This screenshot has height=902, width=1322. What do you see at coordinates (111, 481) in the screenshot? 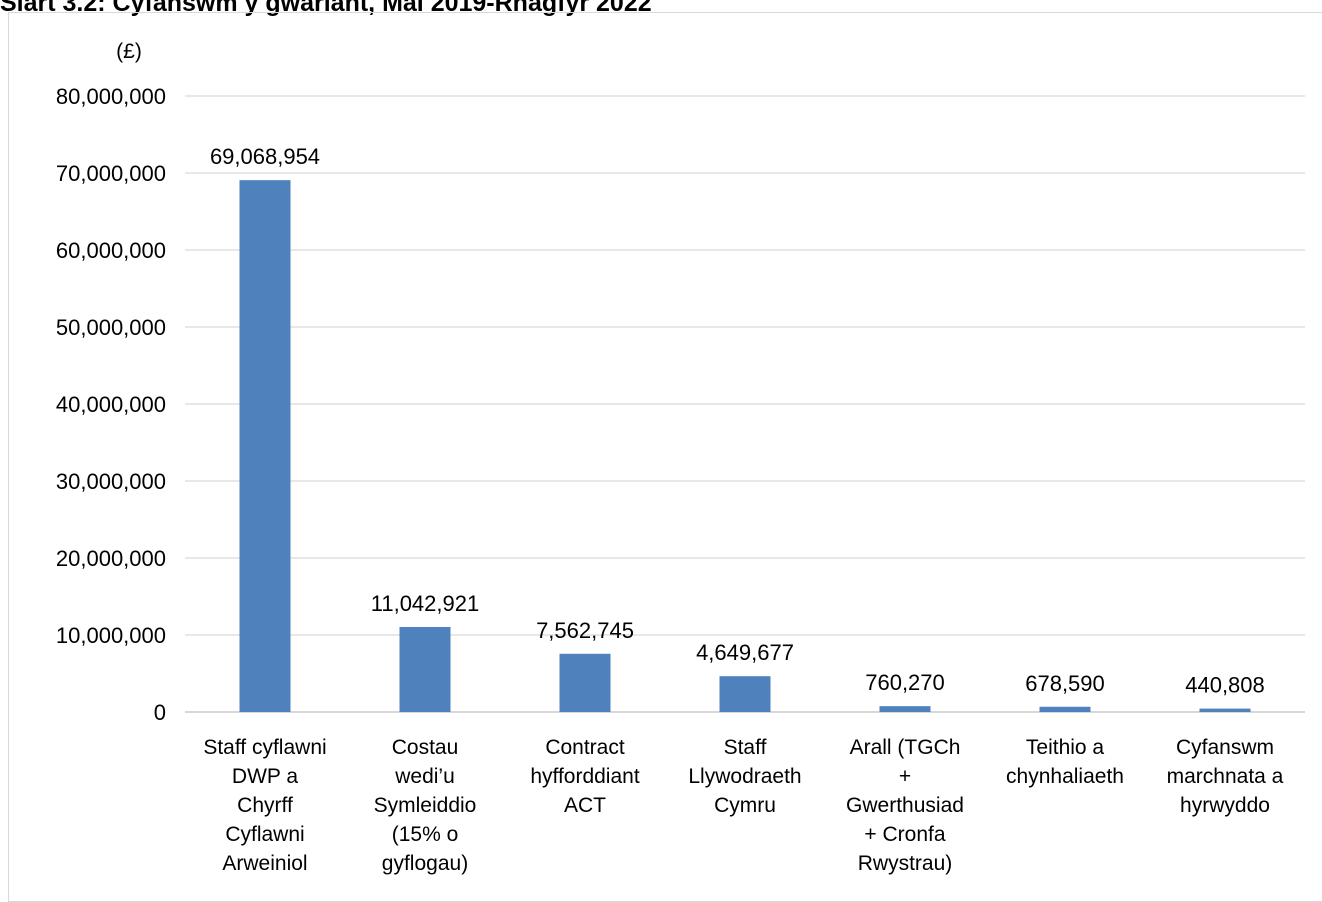
I see `y-tick-label: 30,000,000` at bounding box center [111, 481].